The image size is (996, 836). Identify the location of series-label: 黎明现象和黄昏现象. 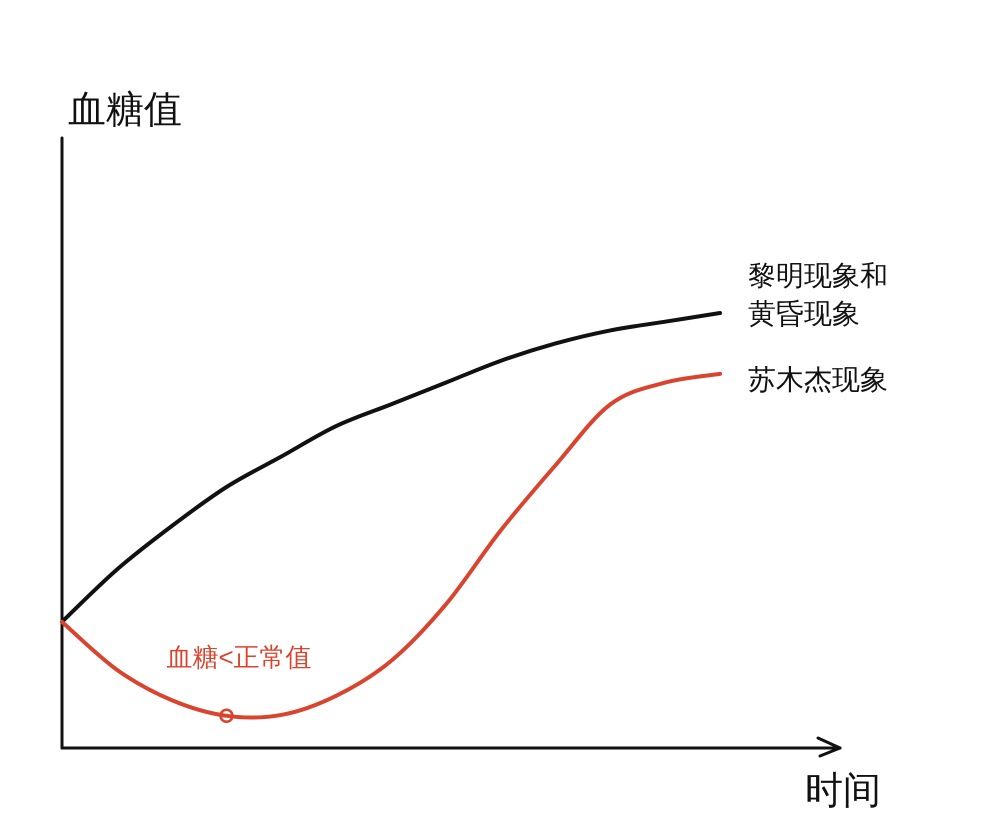
(818, 294).